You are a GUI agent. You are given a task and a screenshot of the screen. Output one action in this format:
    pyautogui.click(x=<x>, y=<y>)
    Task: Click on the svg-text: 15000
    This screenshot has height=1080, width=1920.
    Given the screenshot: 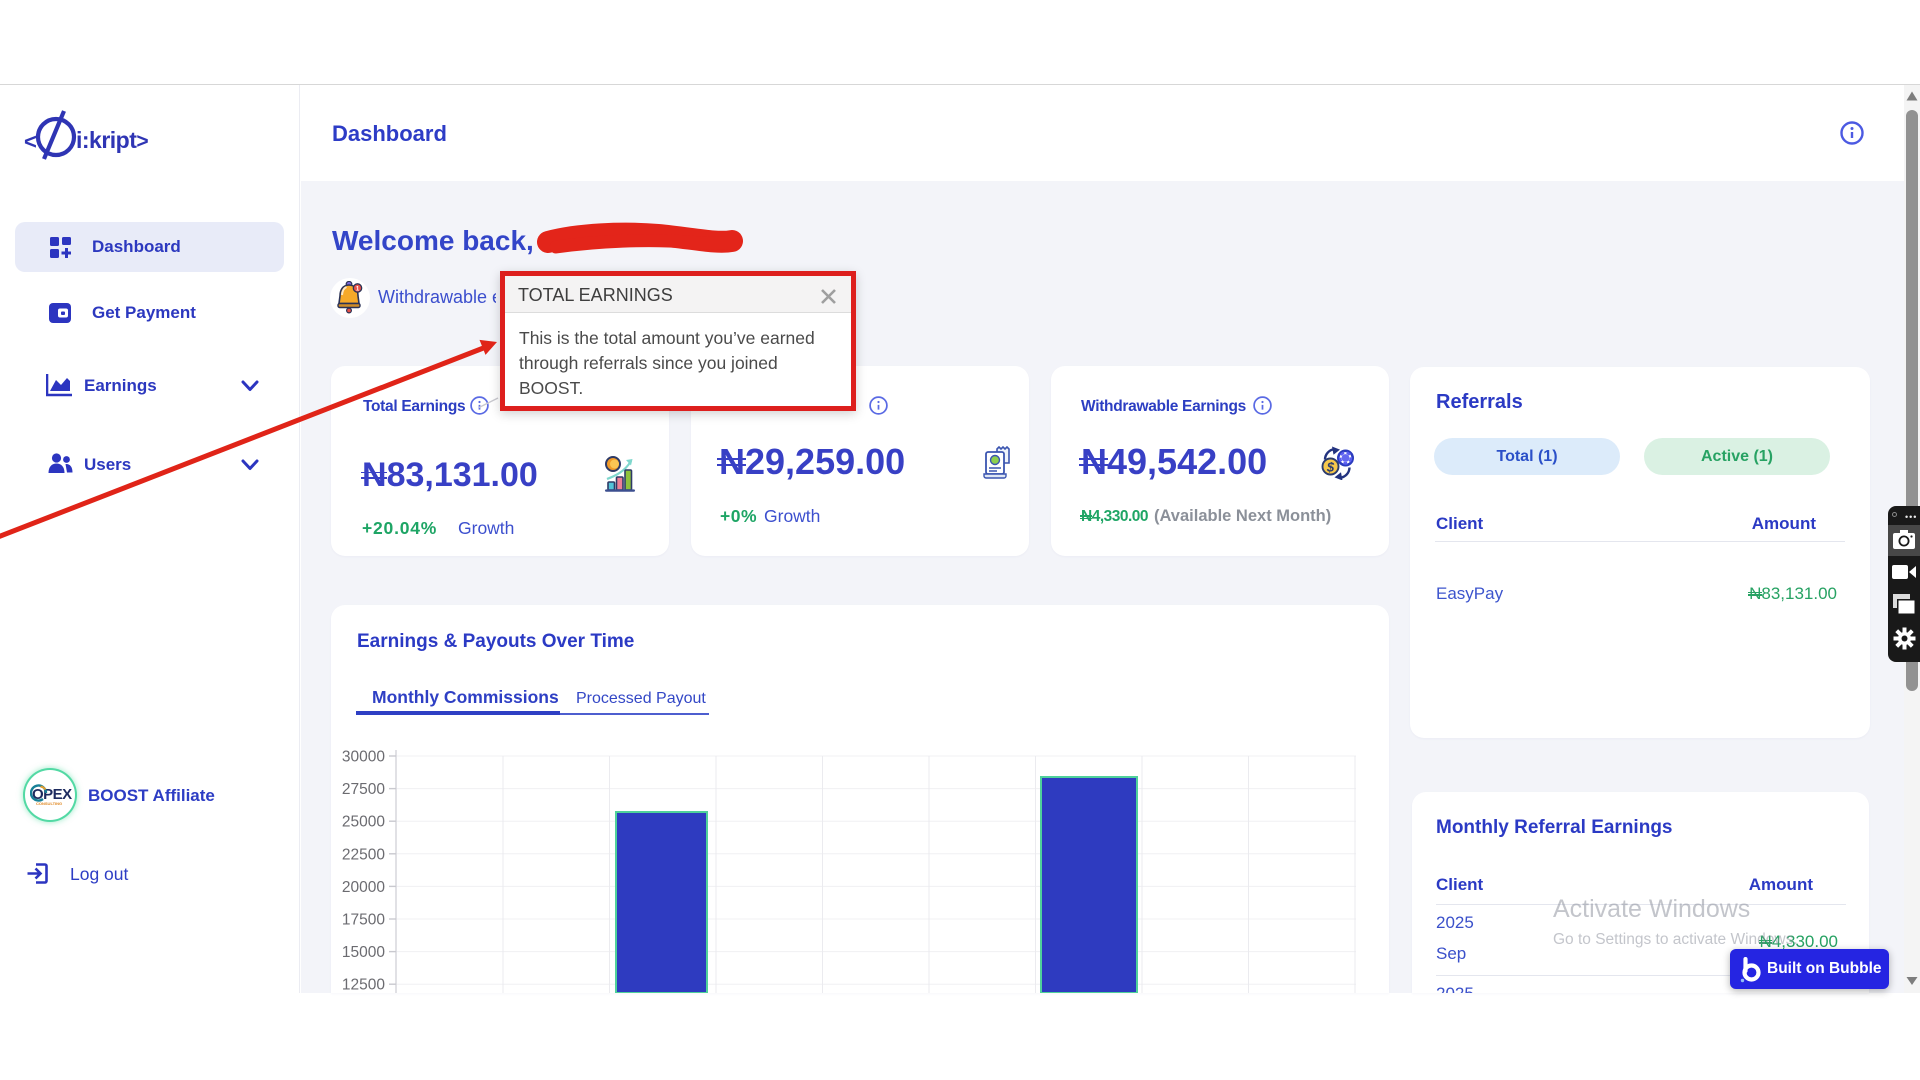 What is the action you would take?
    pyautogui.click(x=363, y=952)
    